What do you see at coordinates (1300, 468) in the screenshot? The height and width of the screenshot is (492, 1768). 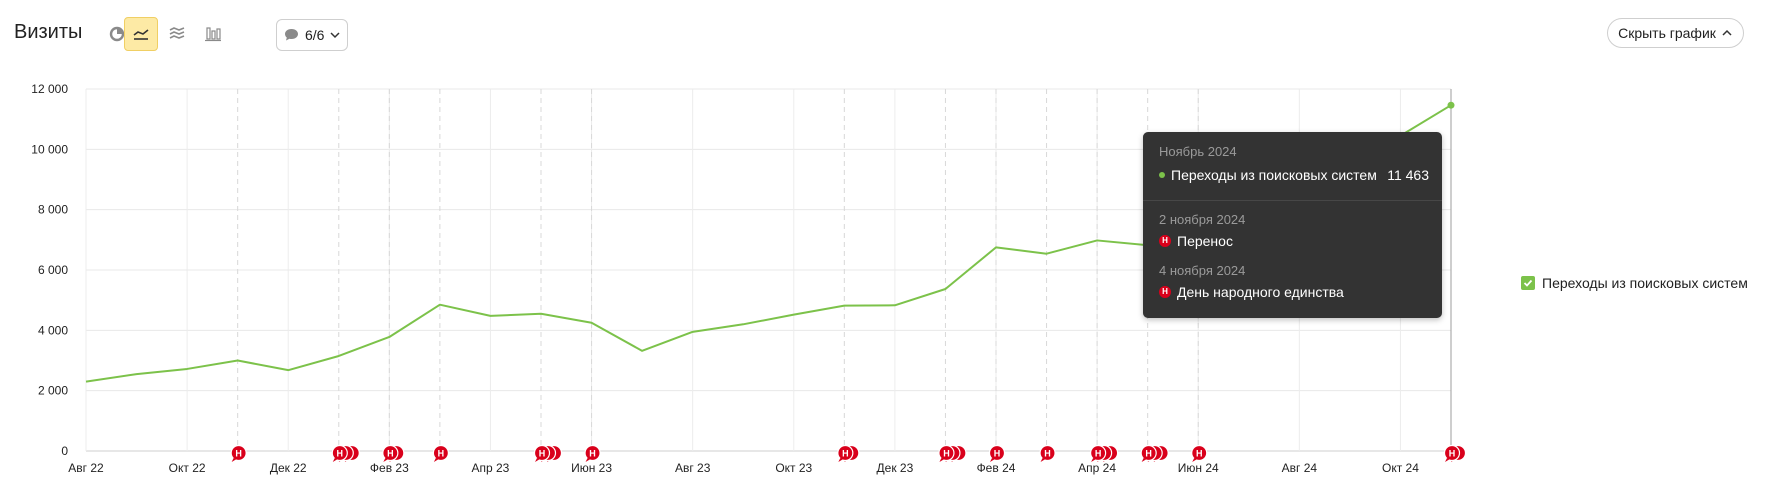 I see `x-tick-label: Авг 24` at bounding box center [1300, 468].